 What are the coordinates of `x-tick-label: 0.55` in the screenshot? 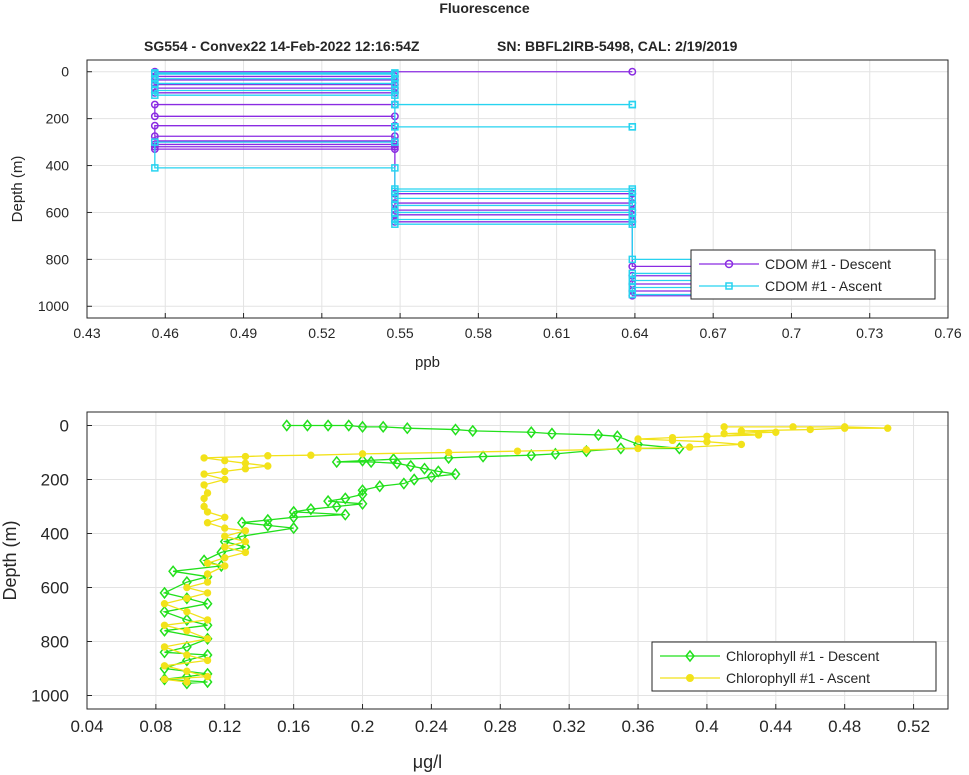 It's located at (399, 333).